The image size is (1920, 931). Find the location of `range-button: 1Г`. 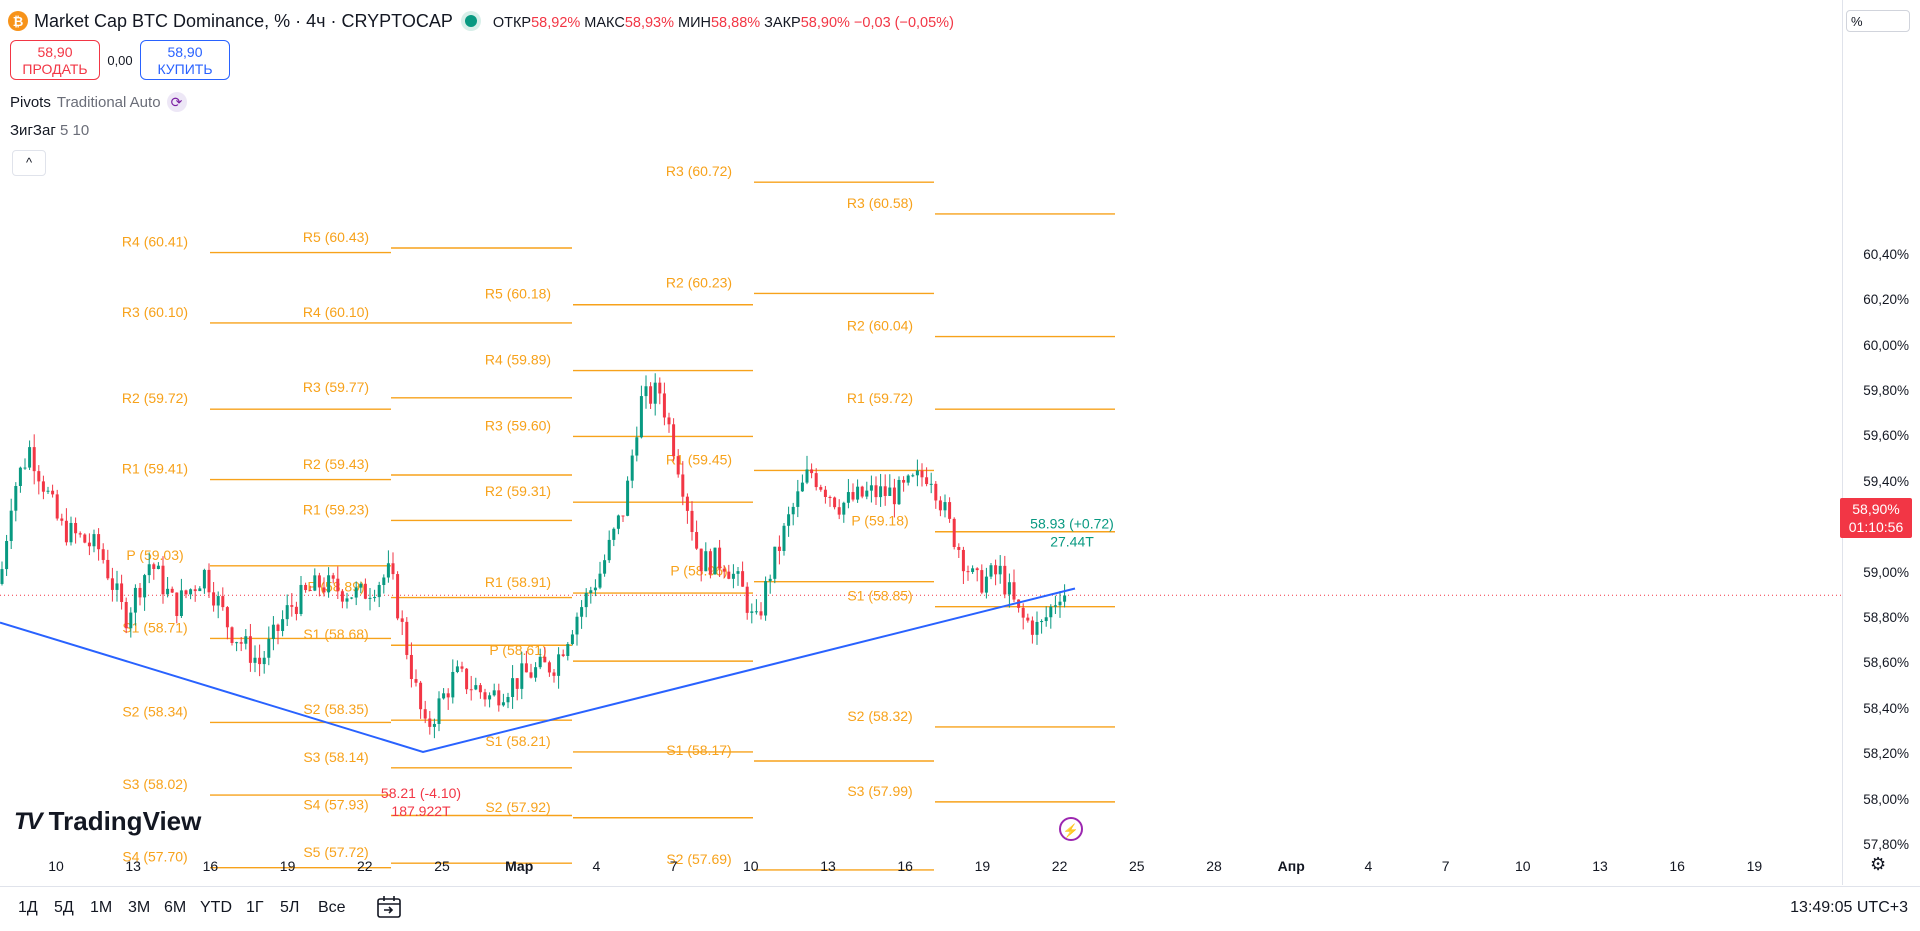

range-button: 1Г is located at coordinates (255, 907).